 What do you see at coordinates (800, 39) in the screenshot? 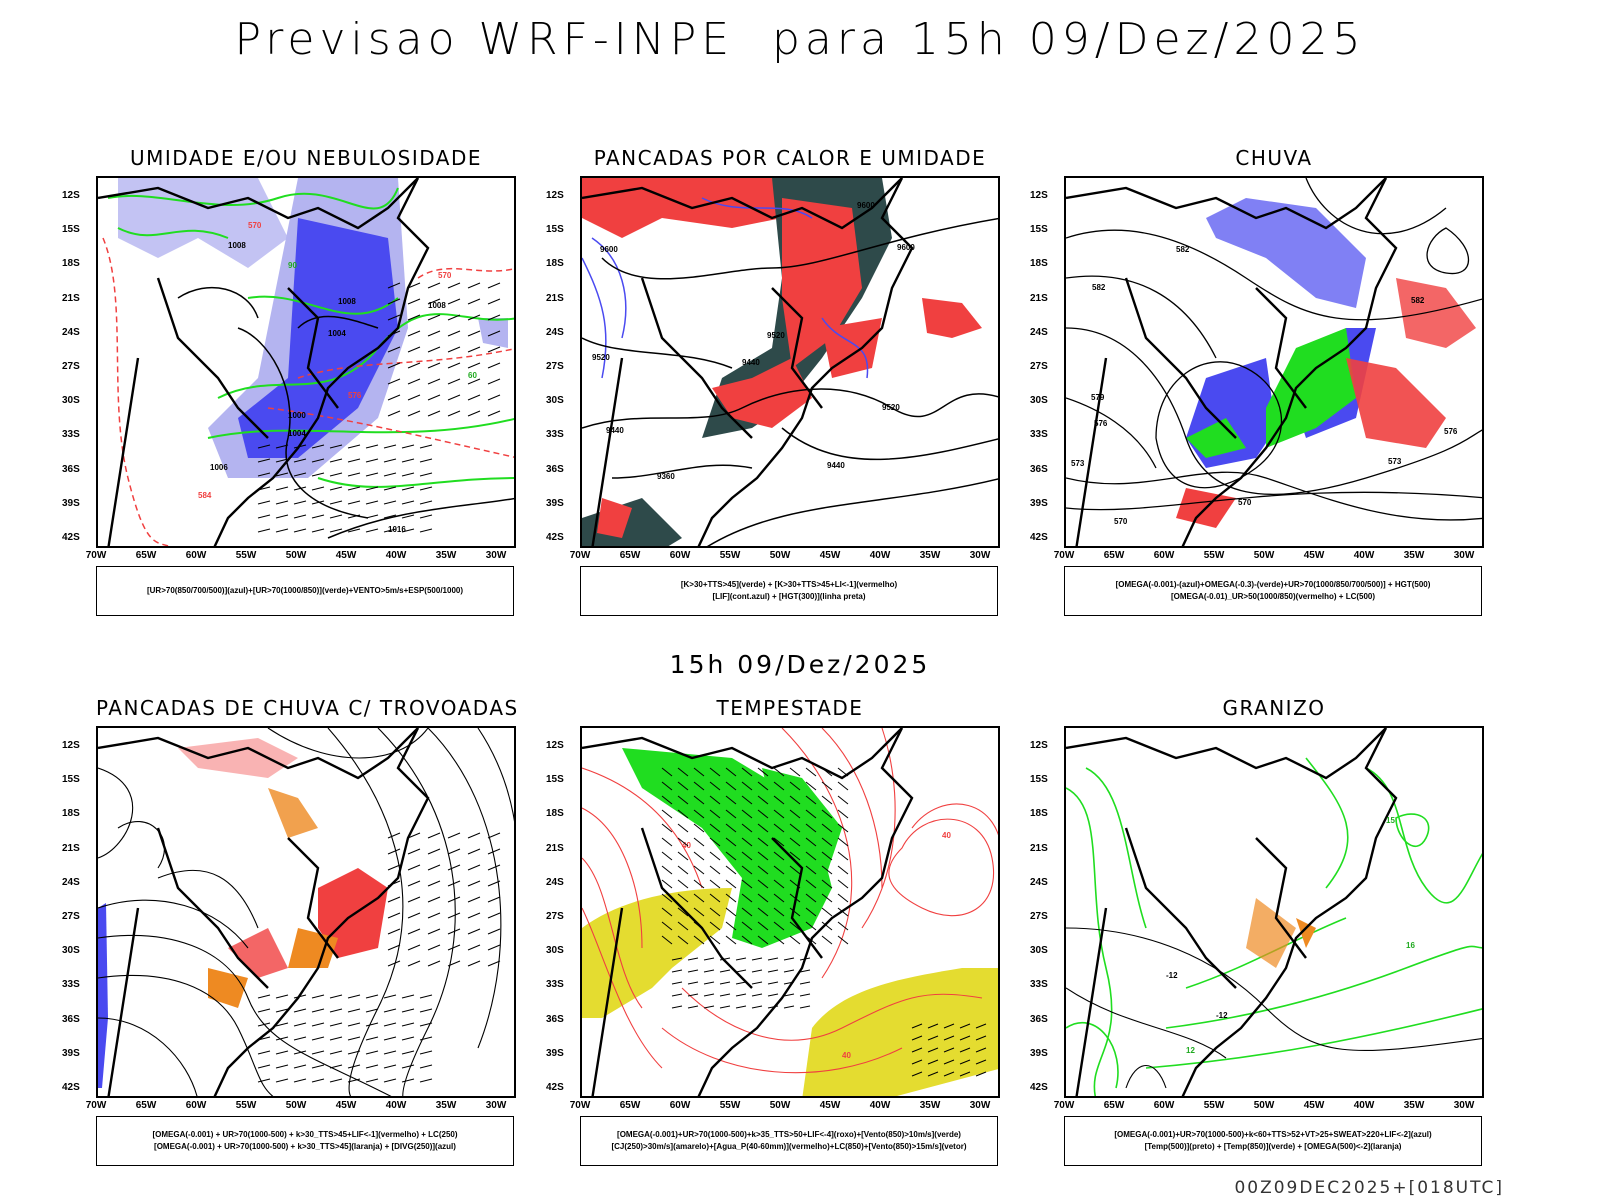
I see `main-title: Previsao WRF-INPE para 15h 09/Dez/2025` at bounding box center [800, 39].